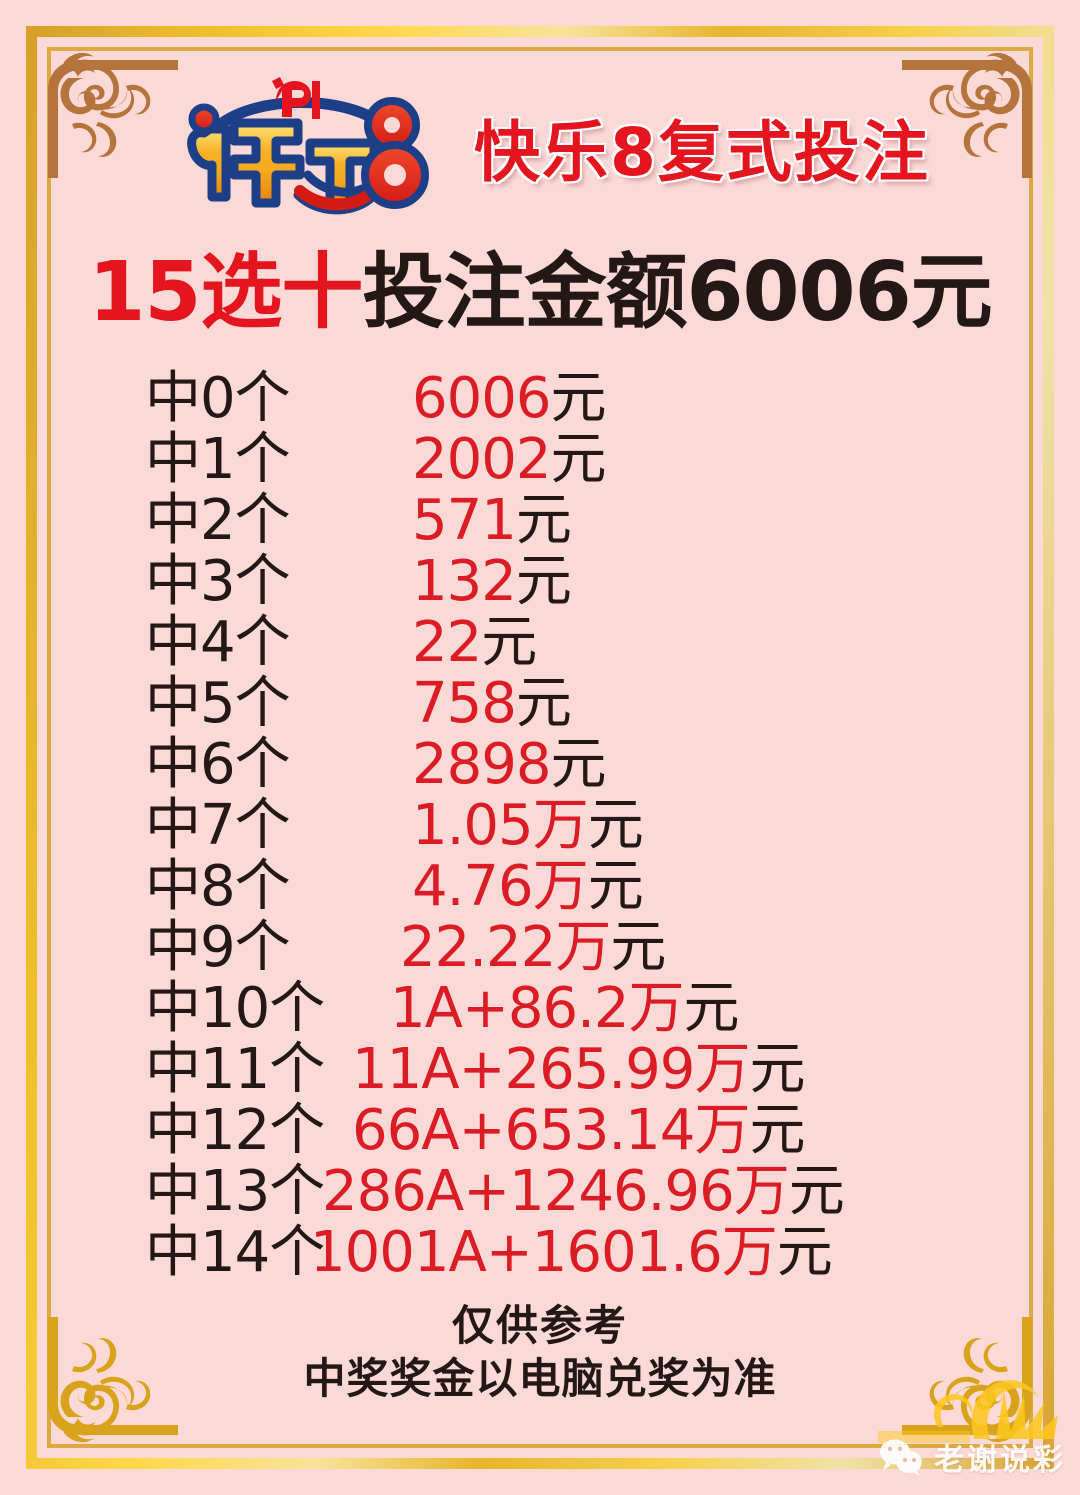 Image resolution: width=1080 pixels, height=1495 pixels. I want to click on wechat-icon, so click(901, 1457).